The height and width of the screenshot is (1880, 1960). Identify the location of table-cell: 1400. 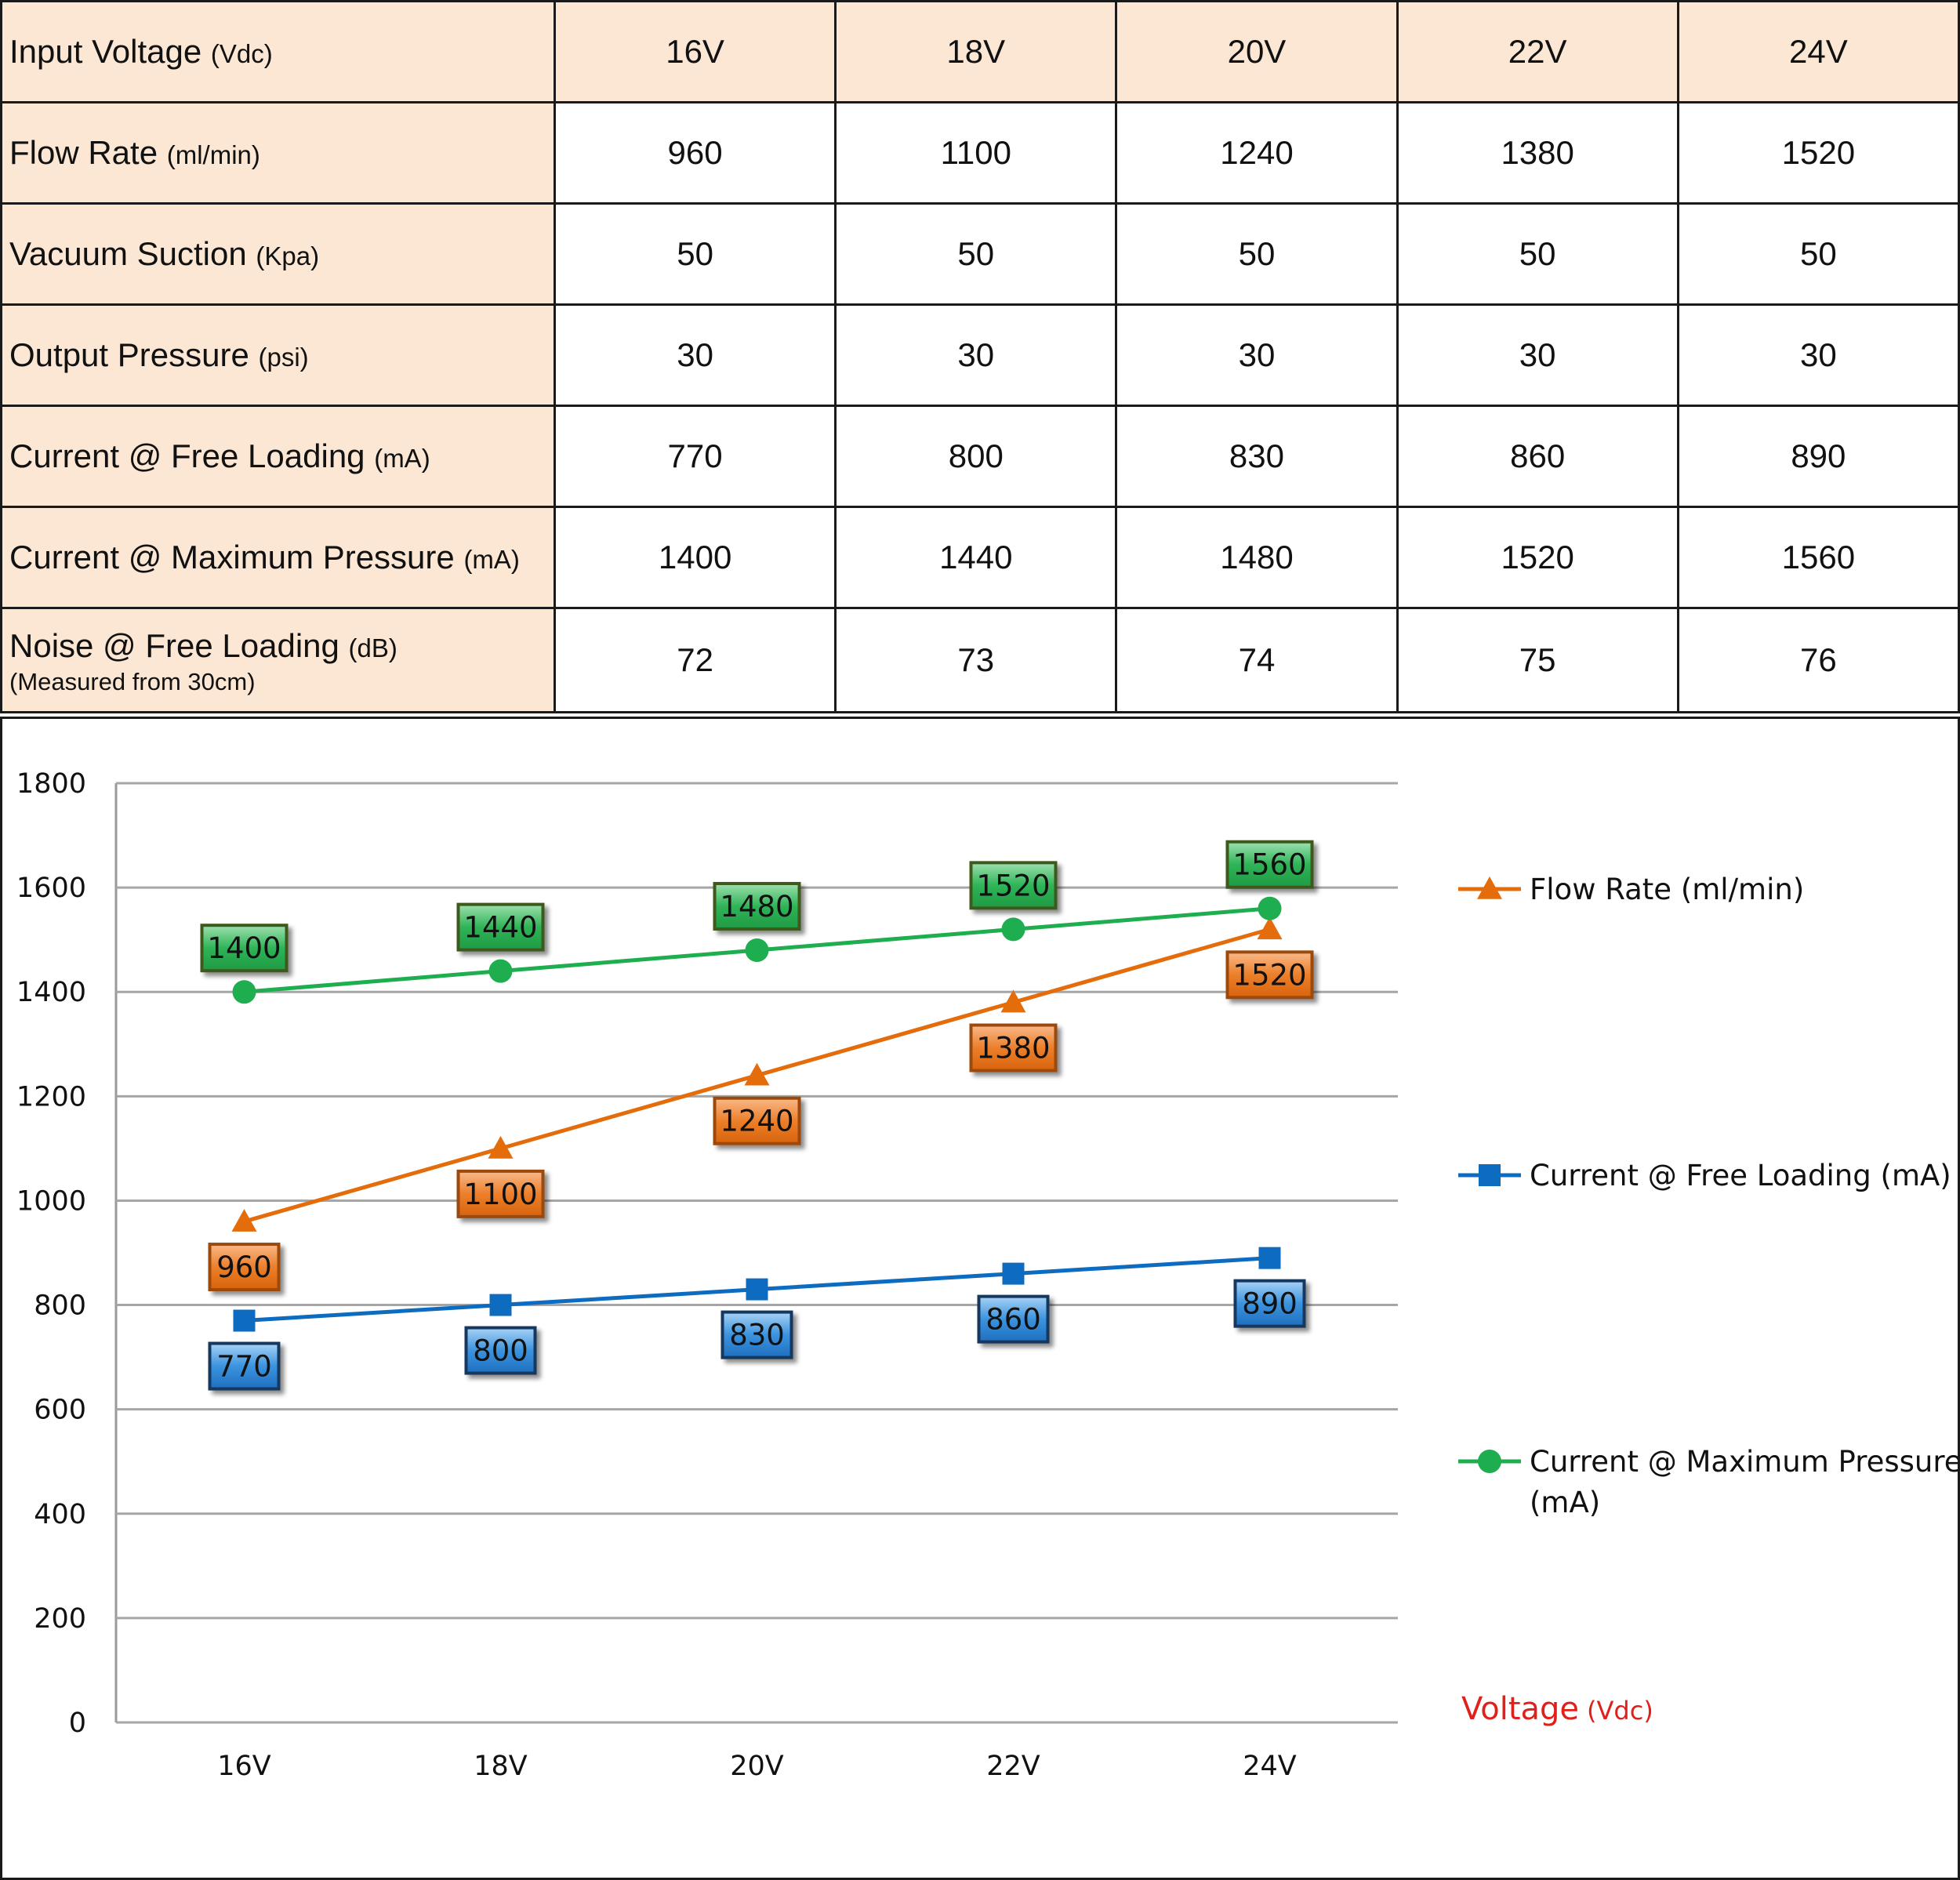
(695, 557).